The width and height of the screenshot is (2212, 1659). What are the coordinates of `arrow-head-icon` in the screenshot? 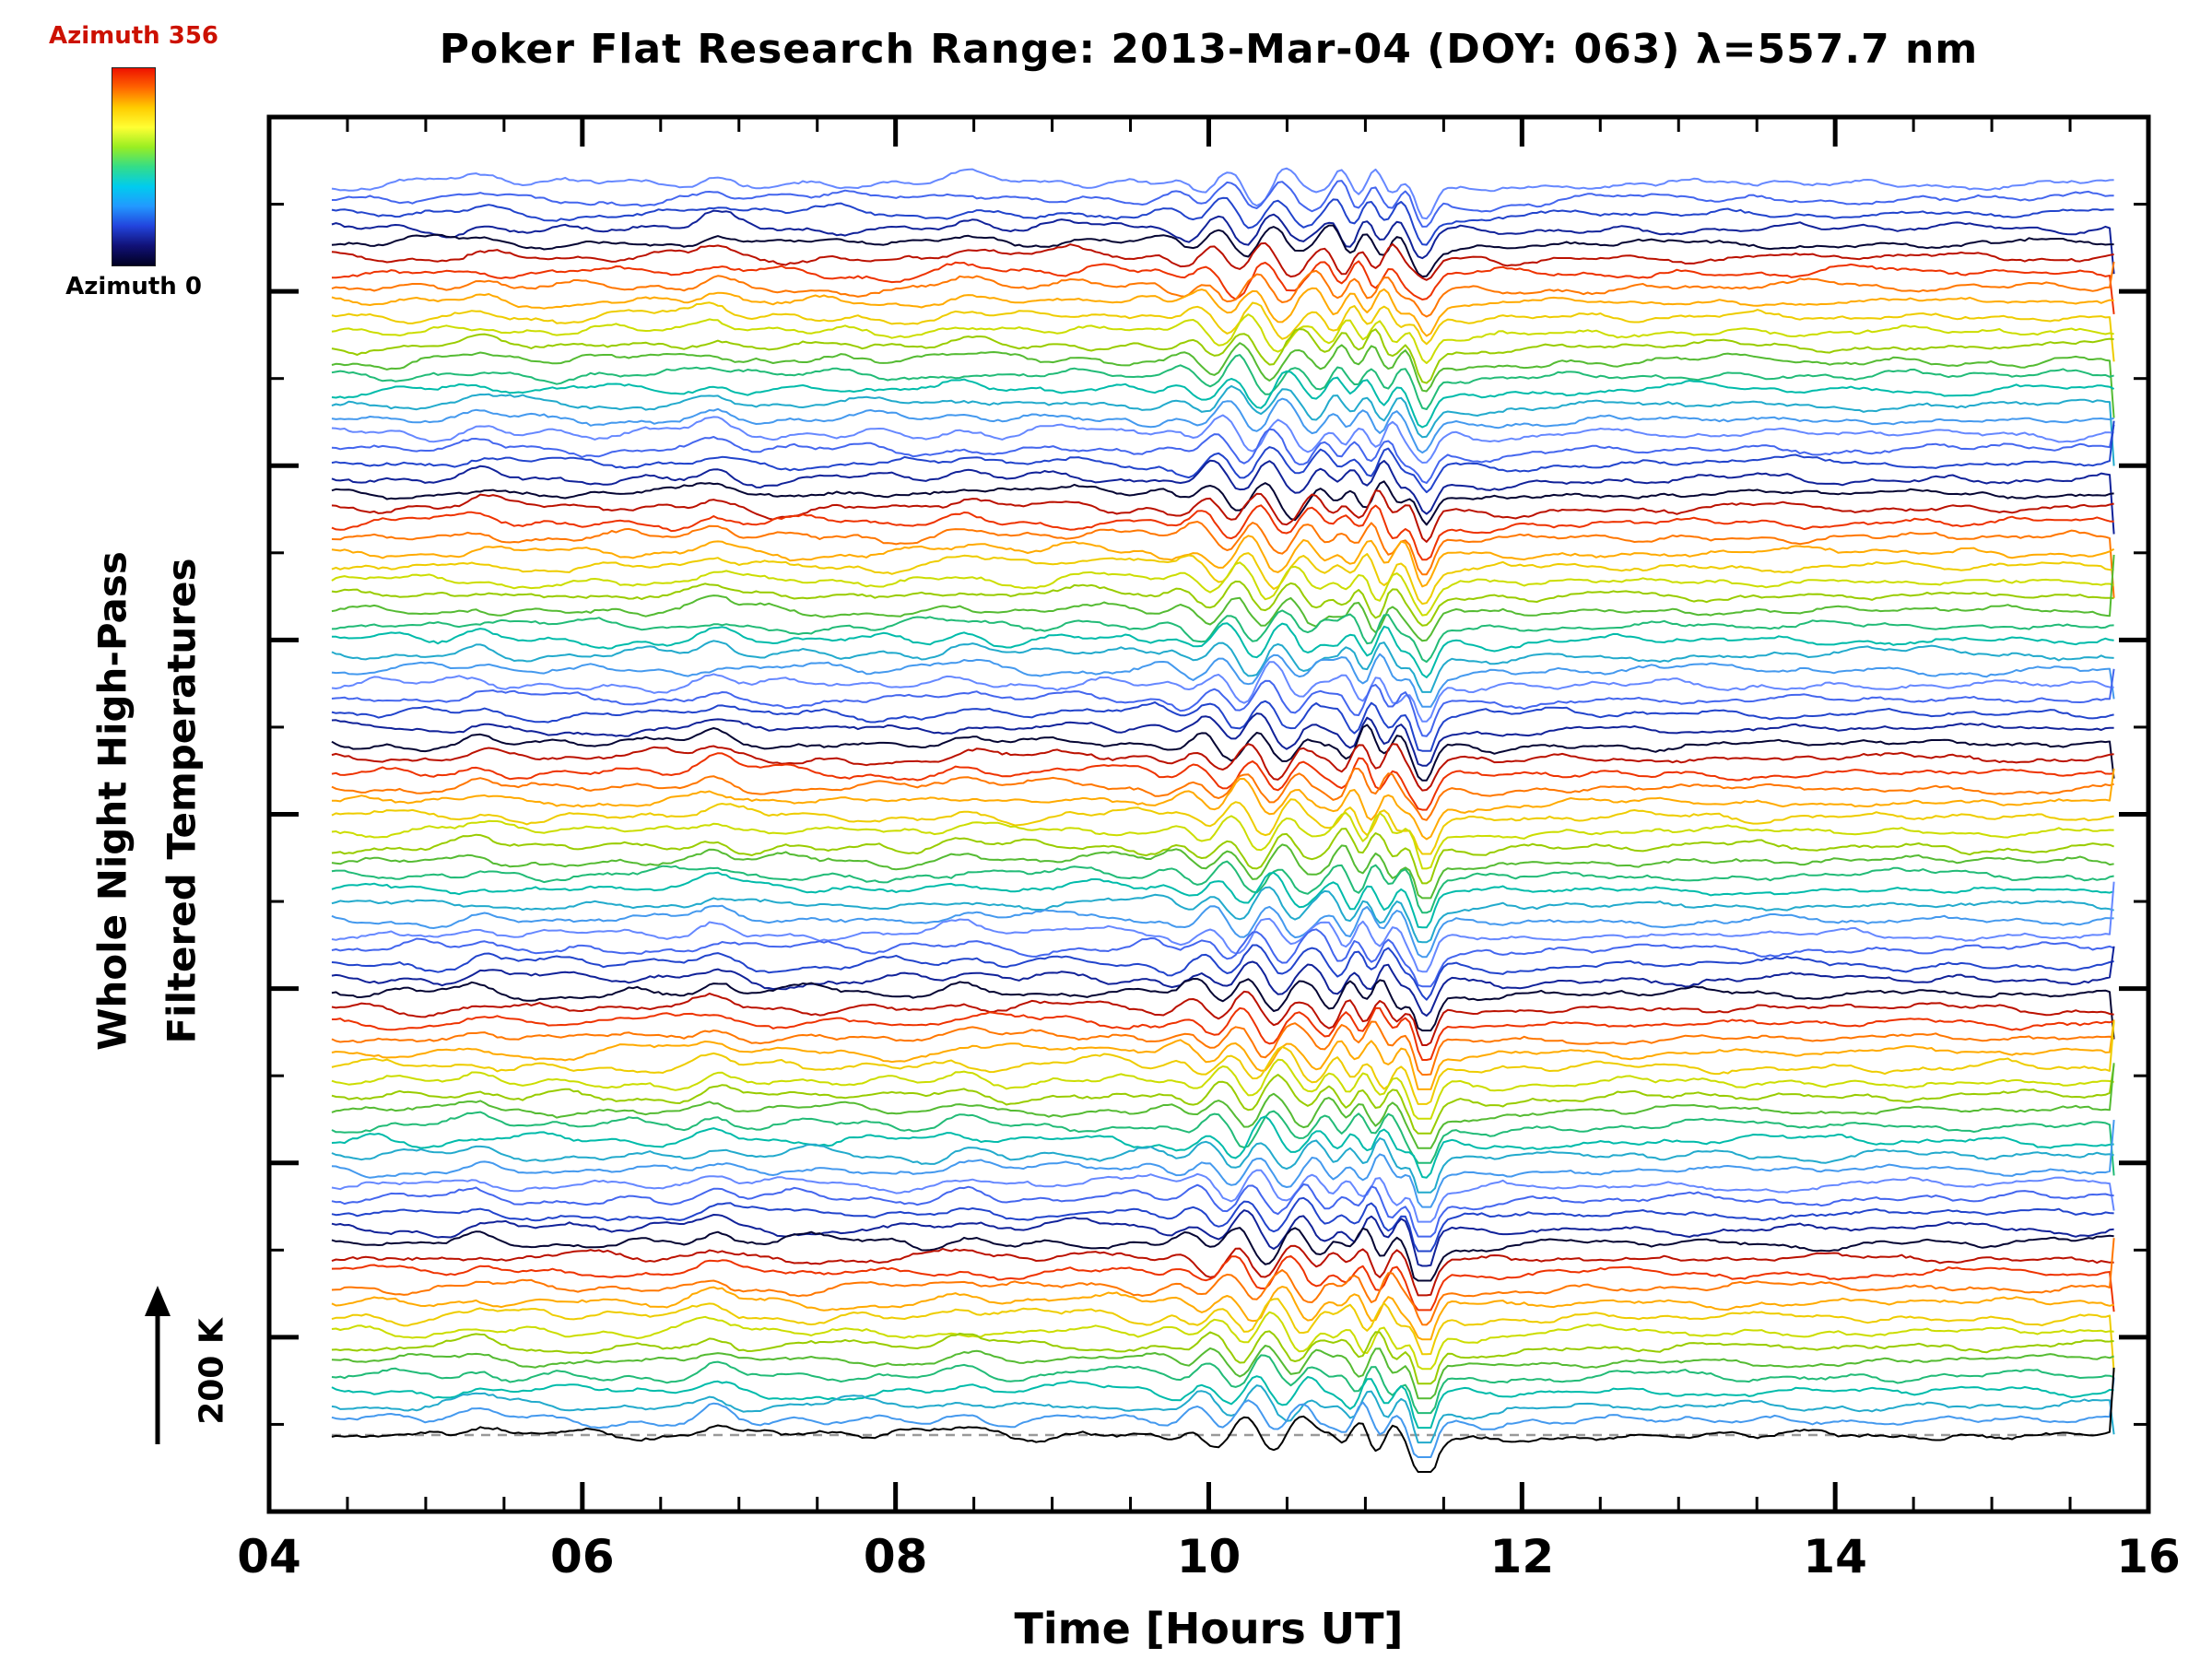 It's located at (158, 1301).